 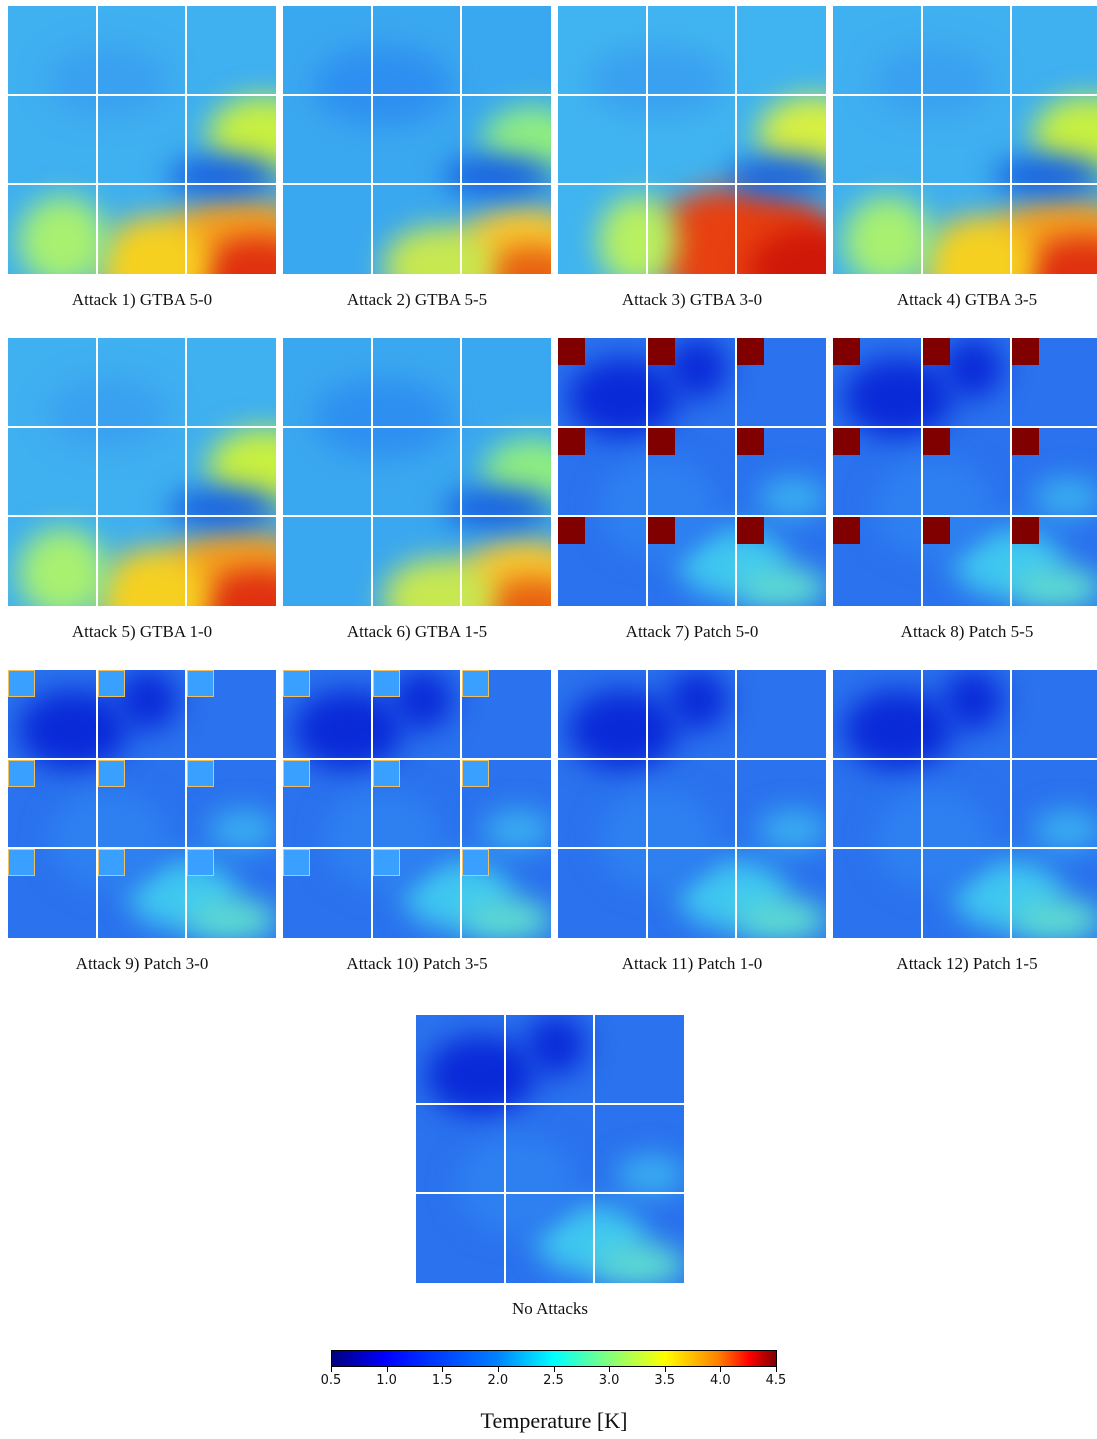 What do you see at coordinates (967, 299) in the screenshot?
I see `panel-caption: Attack 4) GTBA 3-5` at bounding box center [967, 299].